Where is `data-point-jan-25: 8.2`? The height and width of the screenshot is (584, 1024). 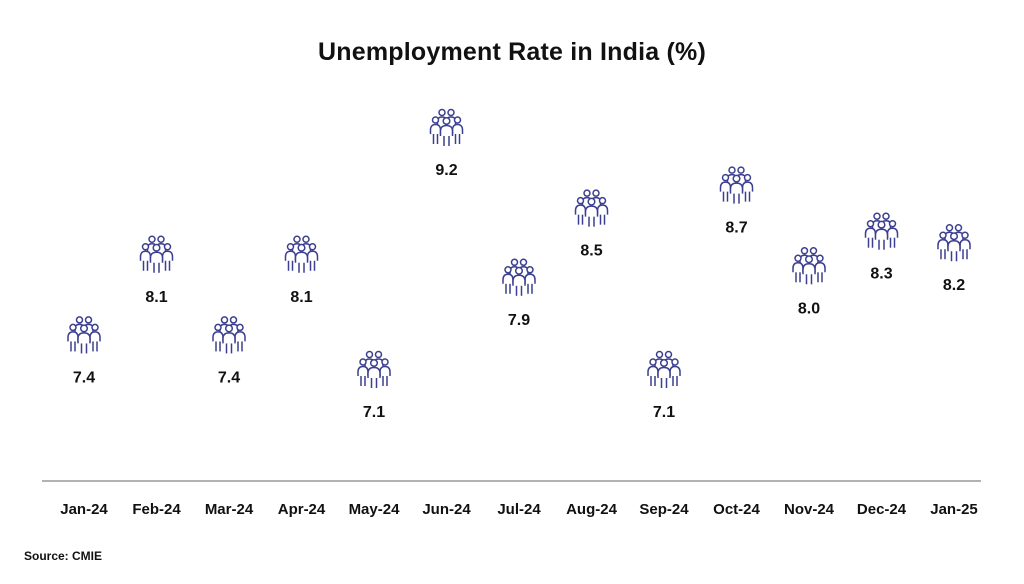
data-point-jan-25: 8.2 is located at coordinates (954, 258).